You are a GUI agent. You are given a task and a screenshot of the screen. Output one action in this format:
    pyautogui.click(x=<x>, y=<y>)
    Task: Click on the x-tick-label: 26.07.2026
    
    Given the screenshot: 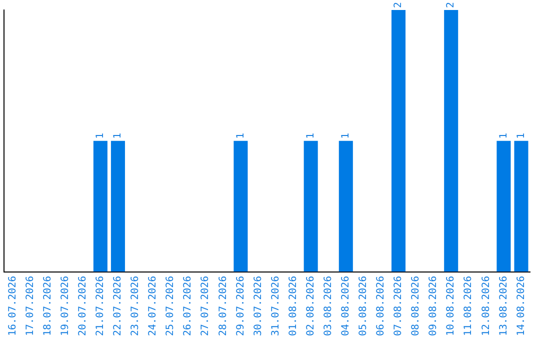 What is the action you would take?
    pyautogui.click(x=188, y=306)
    